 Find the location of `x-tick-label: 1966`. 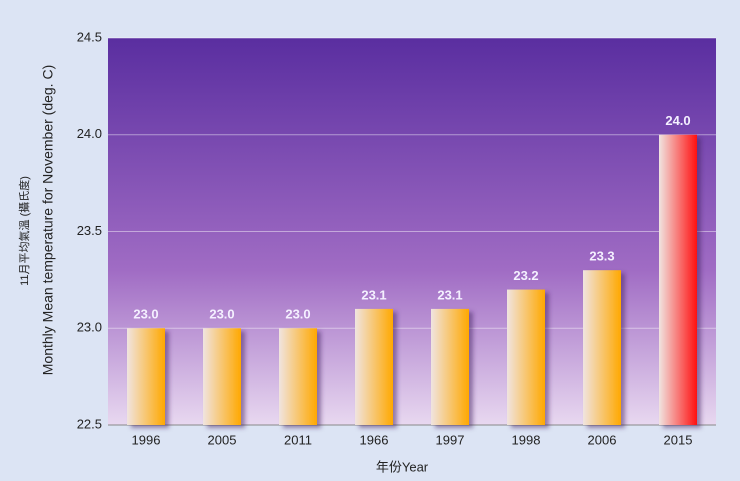

x-tick-label: 1966 is located at coordinates (374, 439).